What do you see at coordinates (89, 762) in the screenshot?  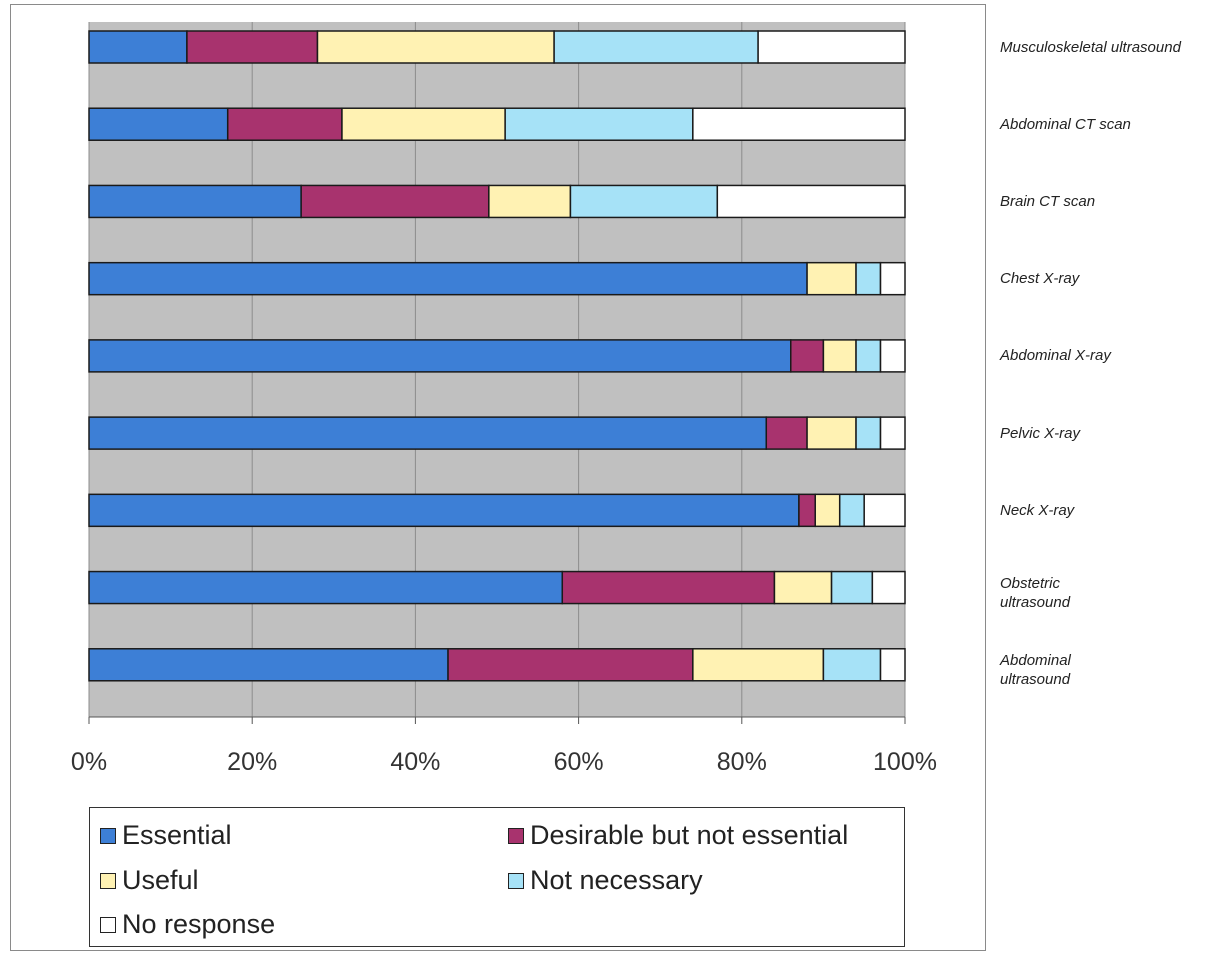 I see `x-tick-label: 0%` at bounding box center [89, 762].